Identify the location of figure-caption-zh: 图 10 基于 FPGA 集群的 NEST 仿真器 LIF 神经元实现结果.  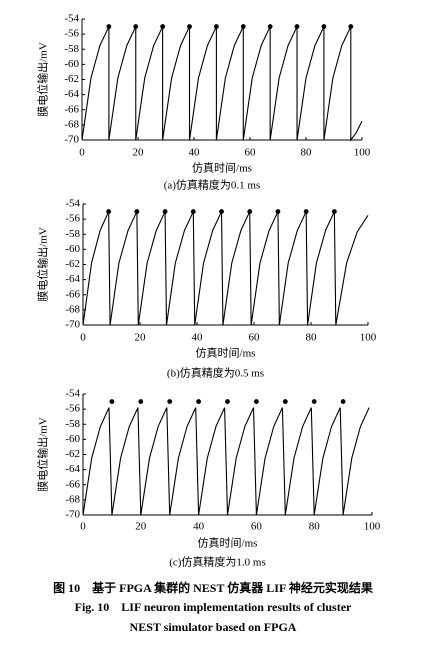
(213, 587).